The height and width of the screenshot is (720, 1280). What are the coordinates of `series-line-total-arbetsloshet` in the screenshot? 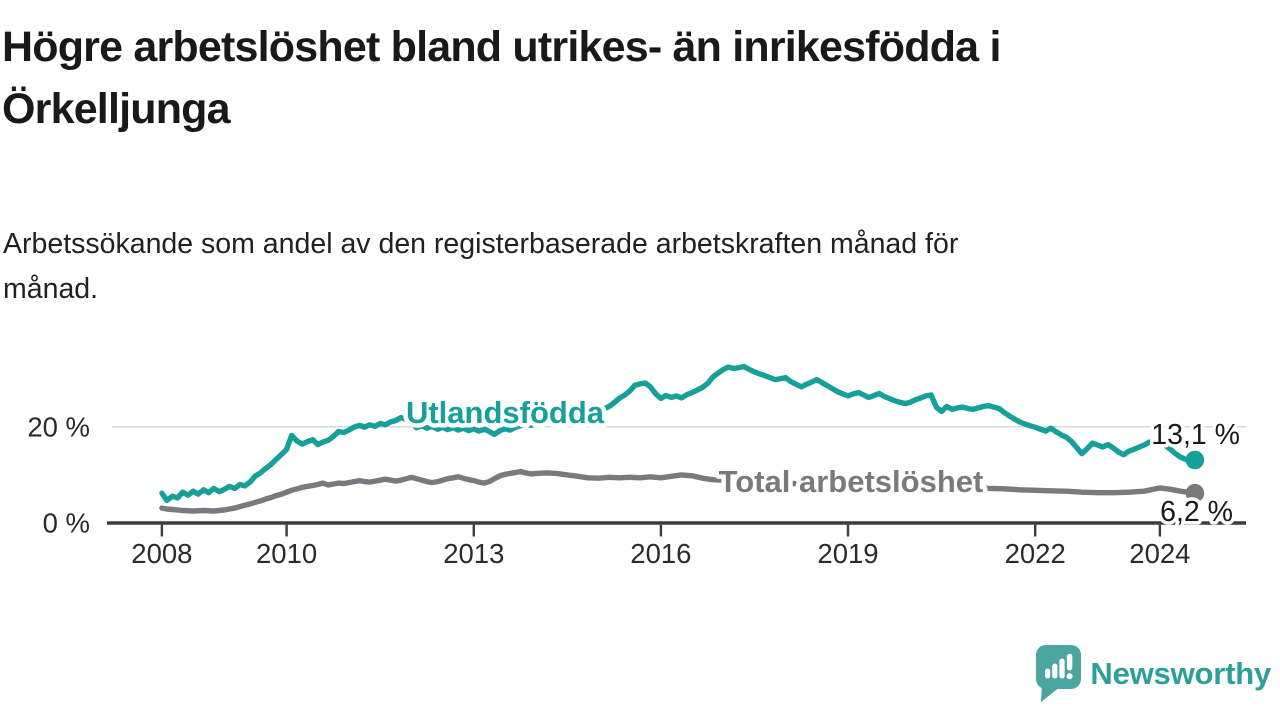 It's located at (678, 491).